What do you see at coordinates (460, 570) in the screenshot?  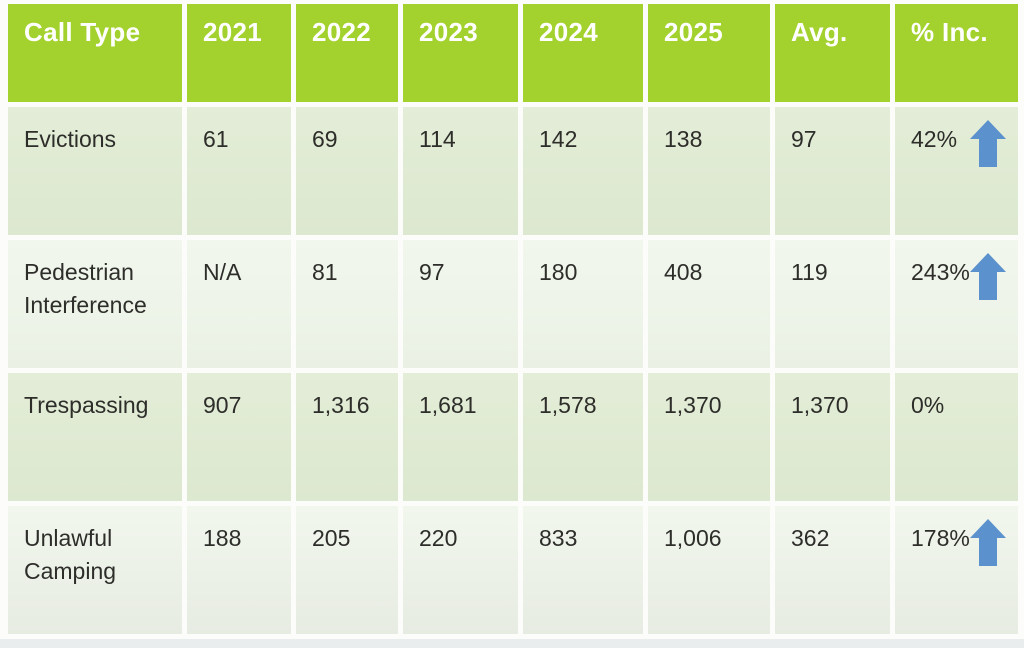 I see `cell-2023: 220` at bounding box center [460, 570].